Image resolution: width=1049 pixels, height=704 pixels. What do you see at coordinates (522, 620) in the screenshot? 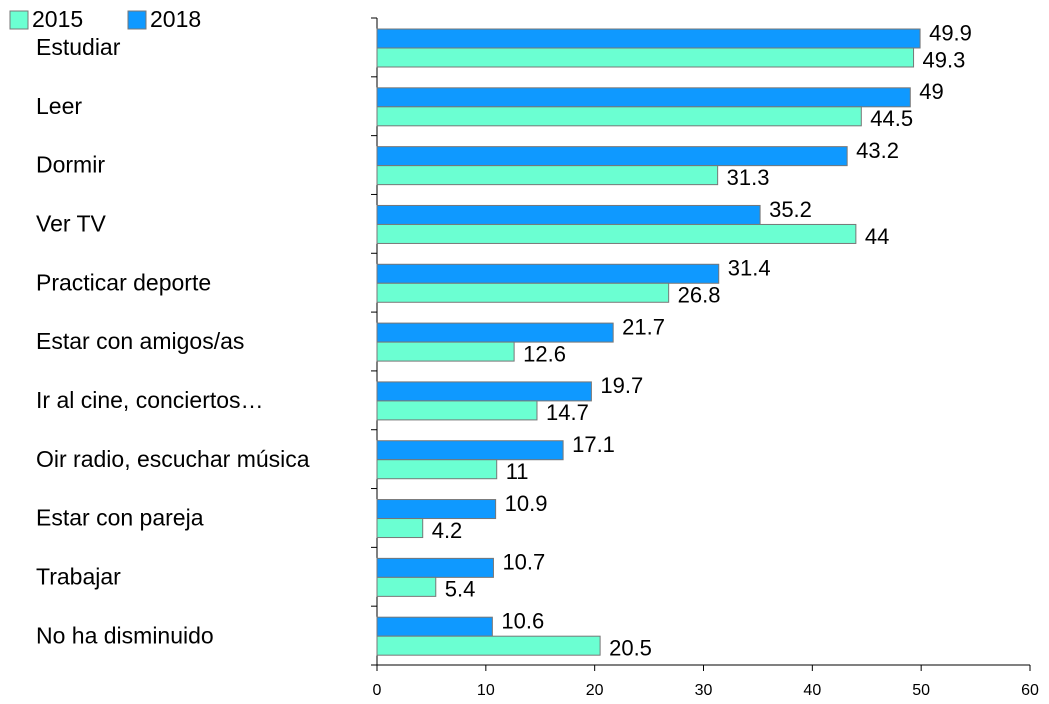
I see `value-label: 10.6` at bounding box center [522, 620].